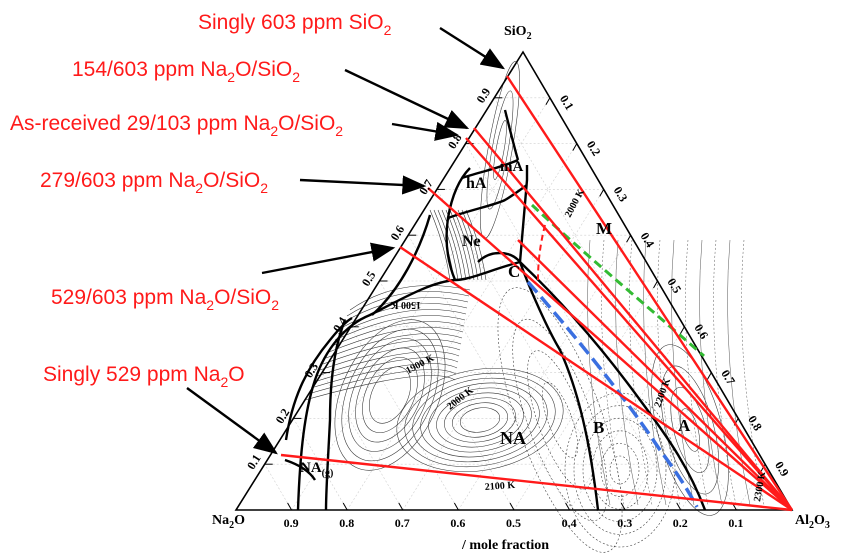 The height and width of the screenshot is (559, 850). Describe the element at coordinates (316, 469) in the screenshot. I see `region-label-na-gas: NA(g)` at that location.